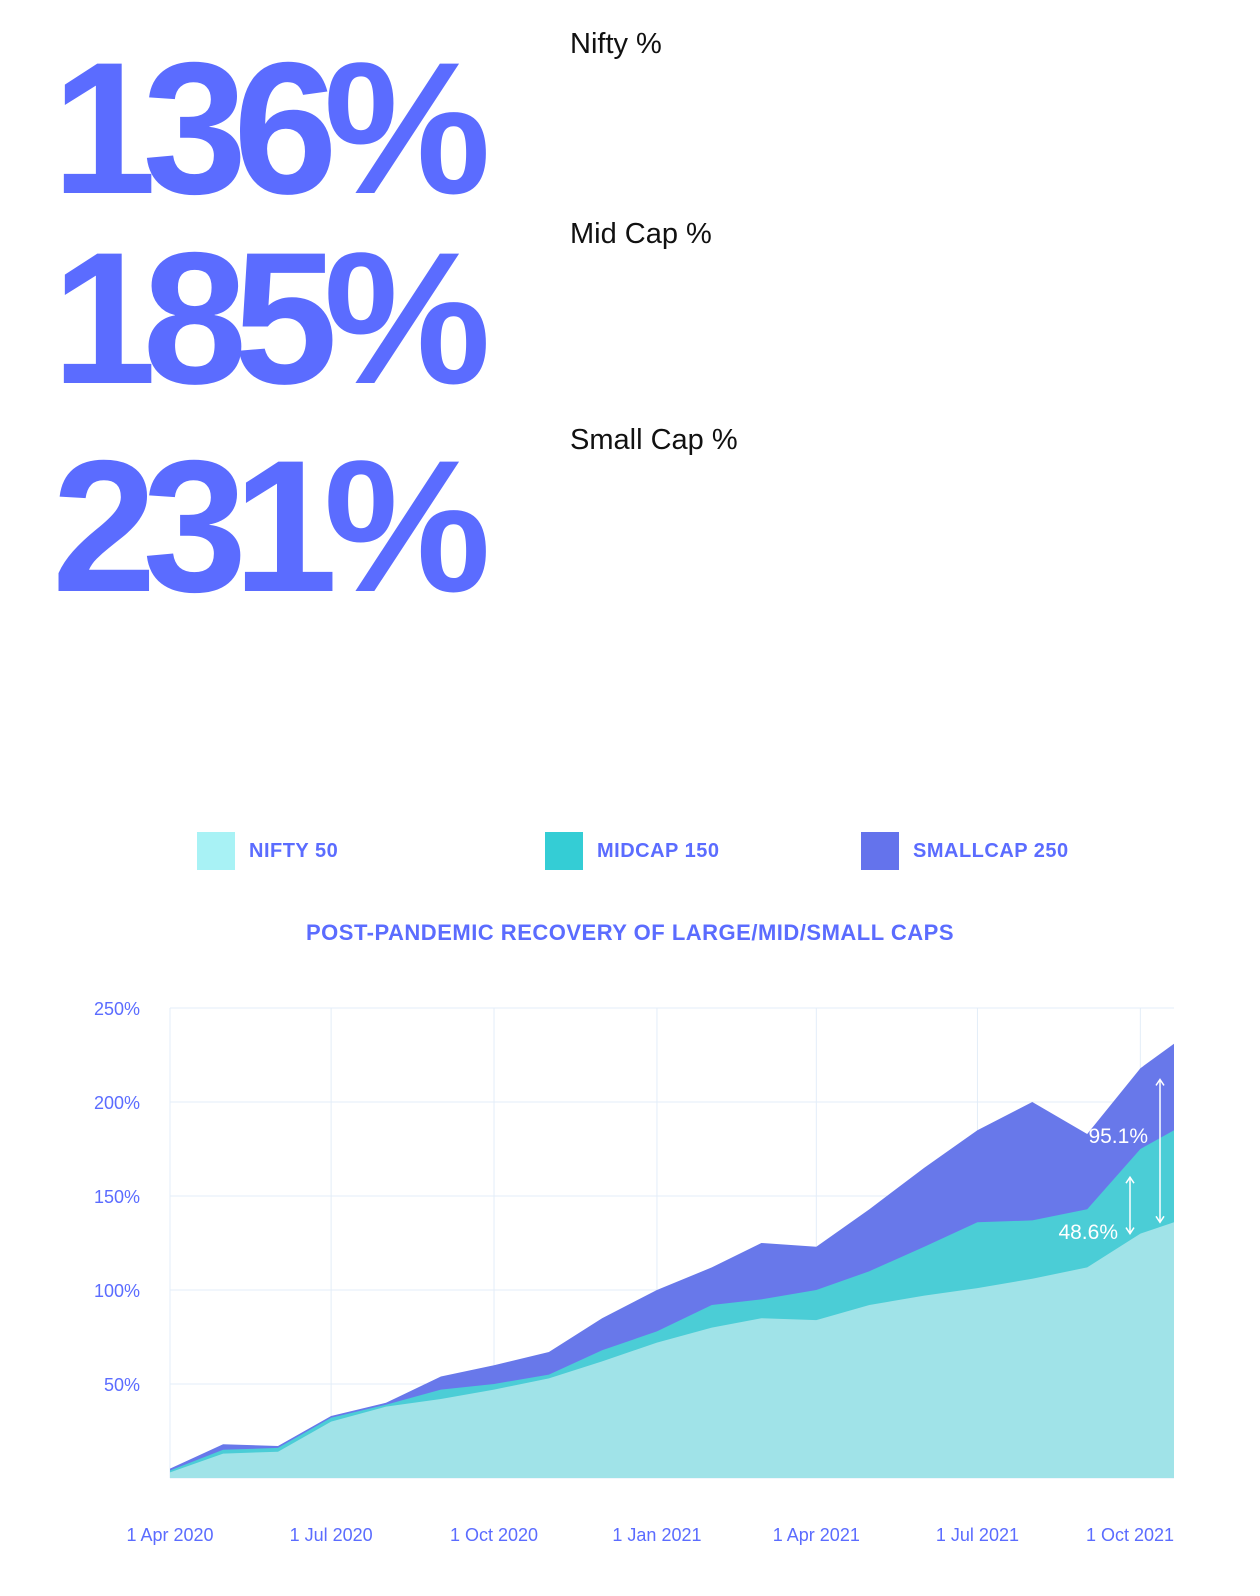 The width and height of the screenshot is (1260, 1596). I want to click on stat-label: Mid Cap %, so click(641, 234).